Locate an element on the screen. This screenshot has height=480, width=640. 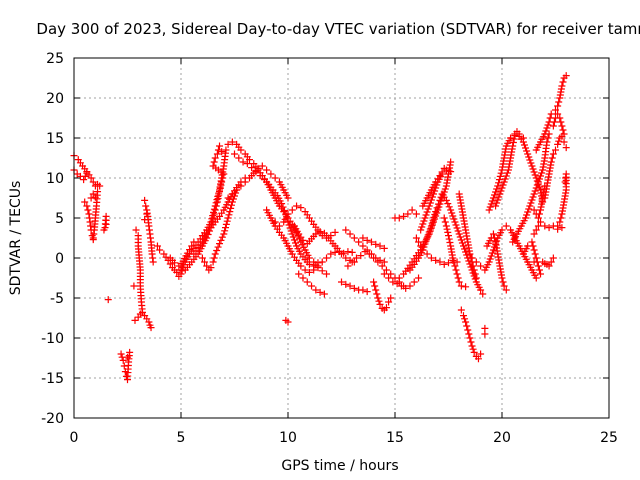
series-arc-at is located at coordinates (531, 188).